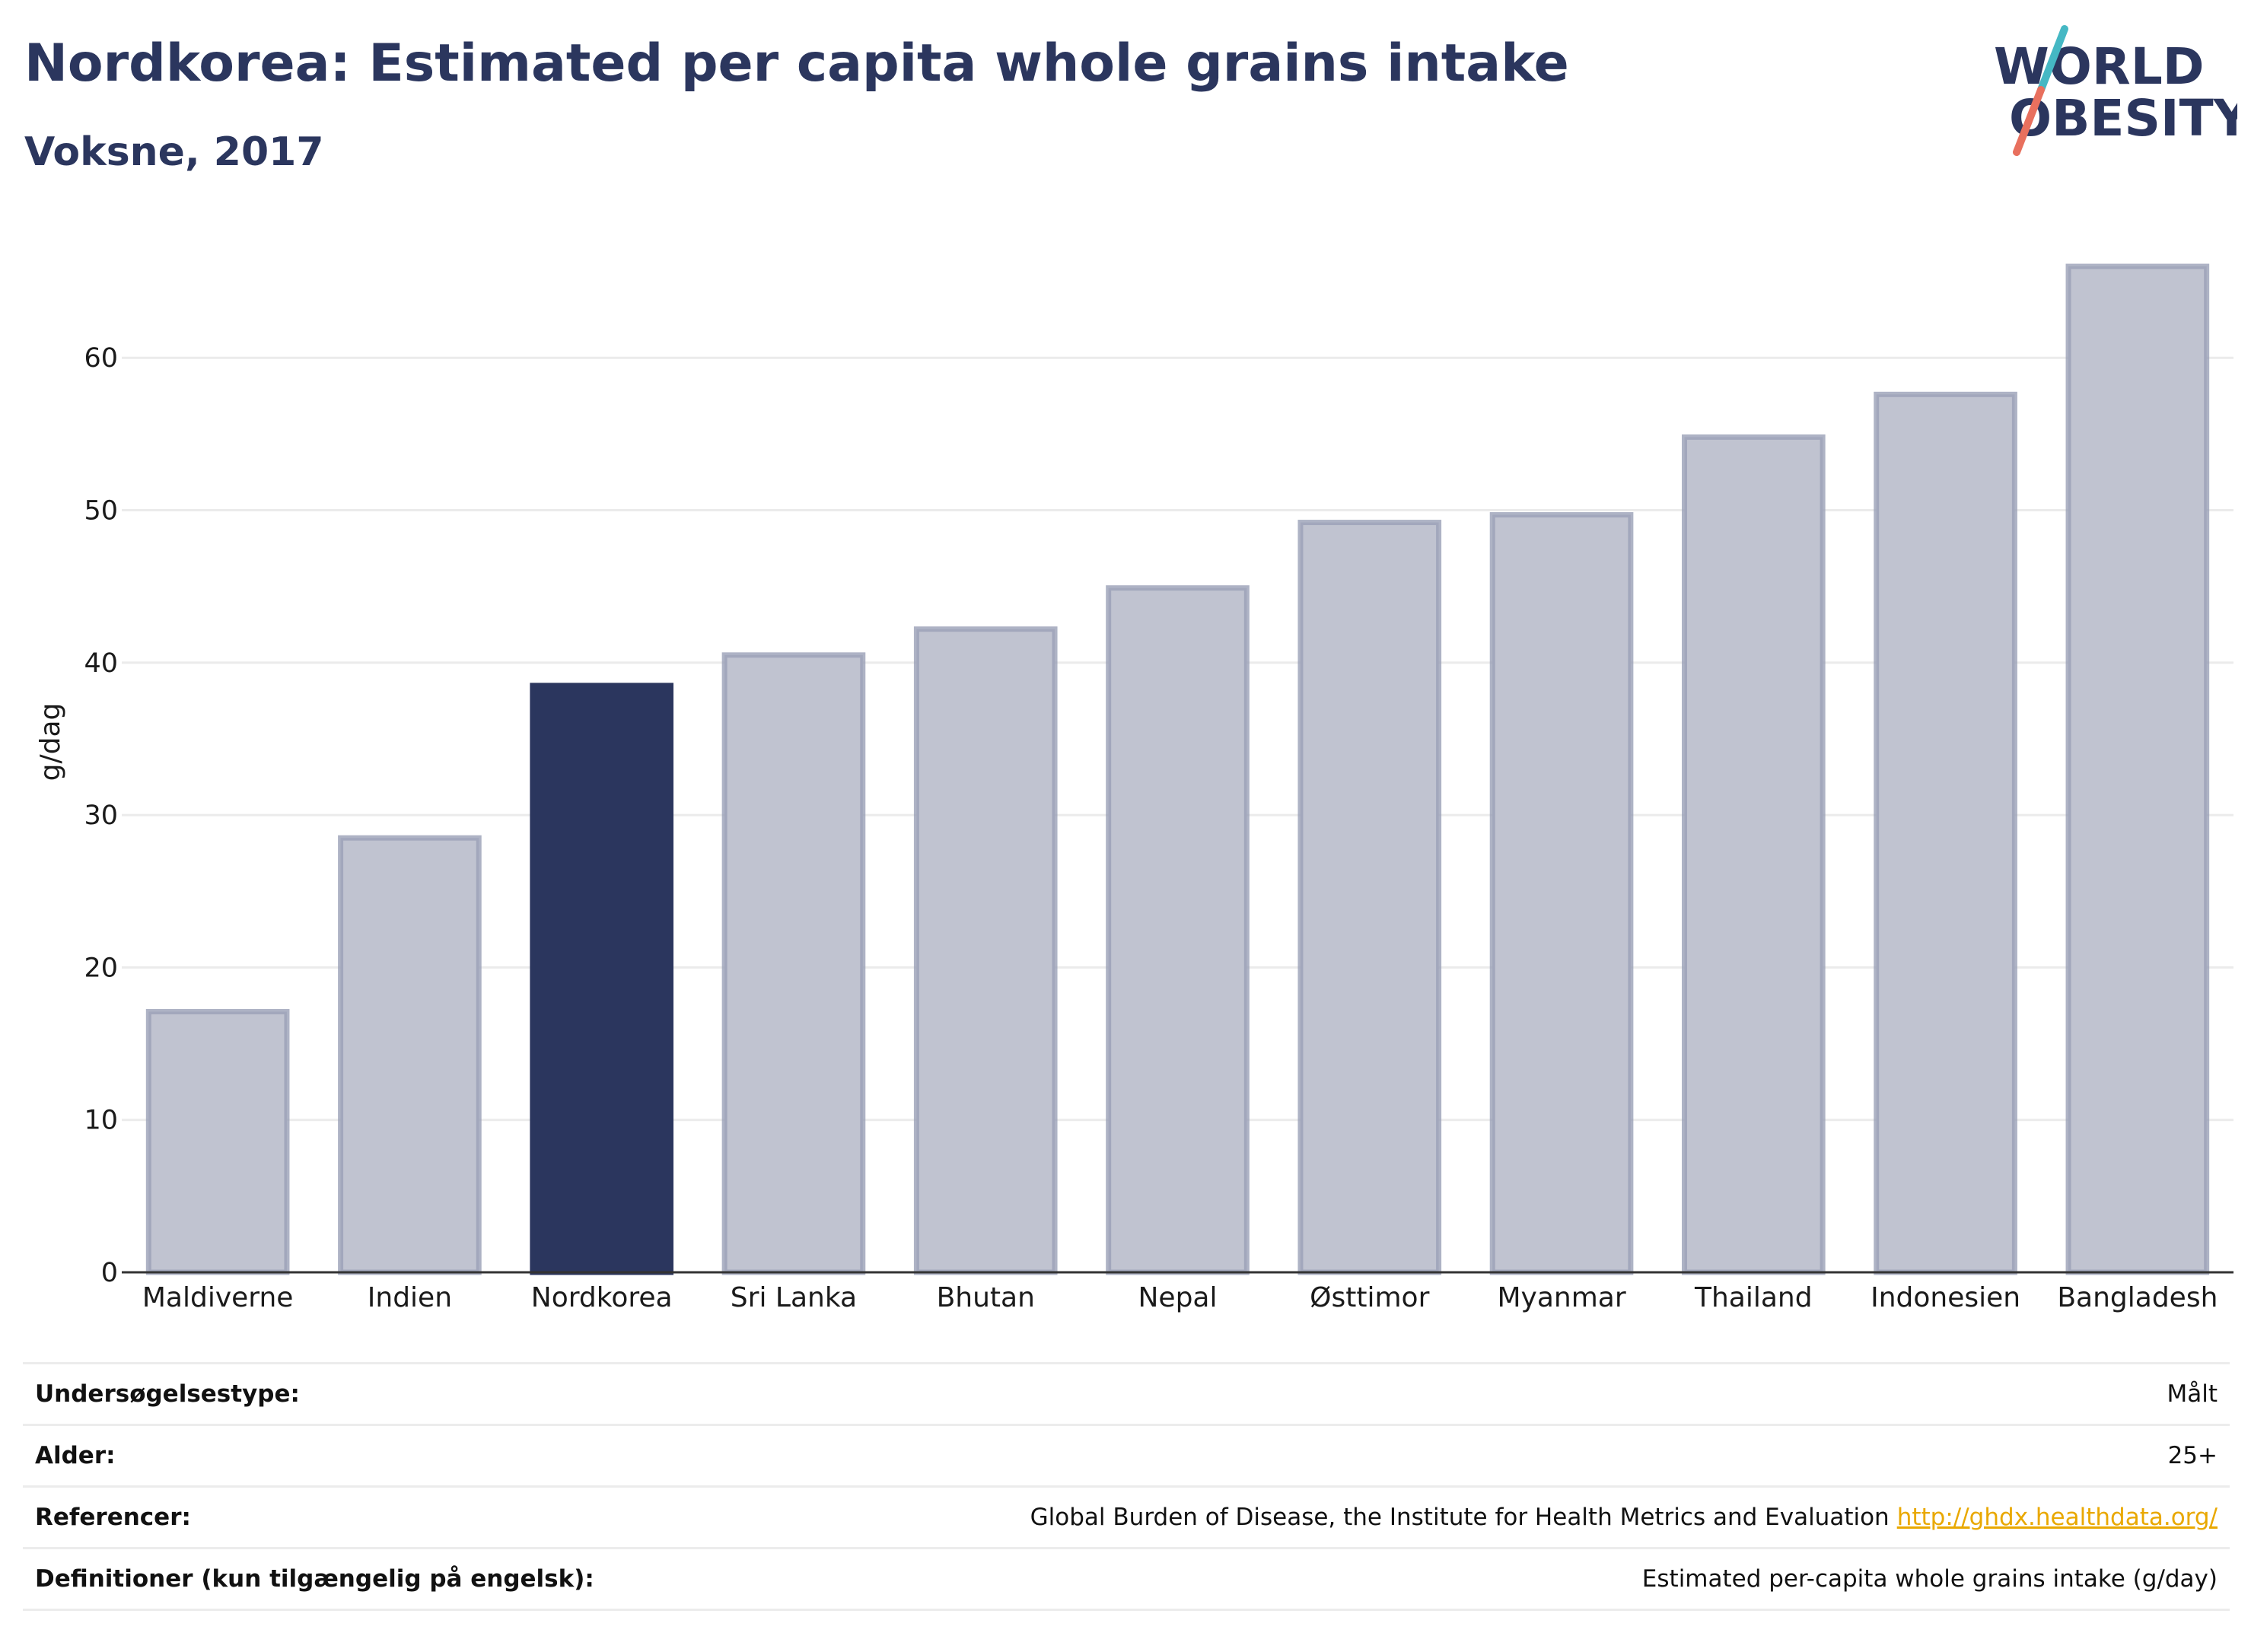  What do you see at coordinates (101, 968) in the screenshot?
I see `y-tick-label: 20` at bounding box center [101, 968].